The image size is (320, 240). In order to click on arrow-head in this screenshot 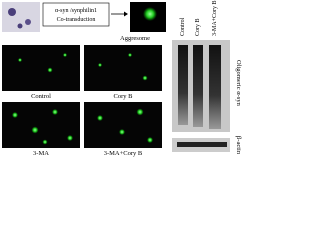, I will do `click(126, 14)`.